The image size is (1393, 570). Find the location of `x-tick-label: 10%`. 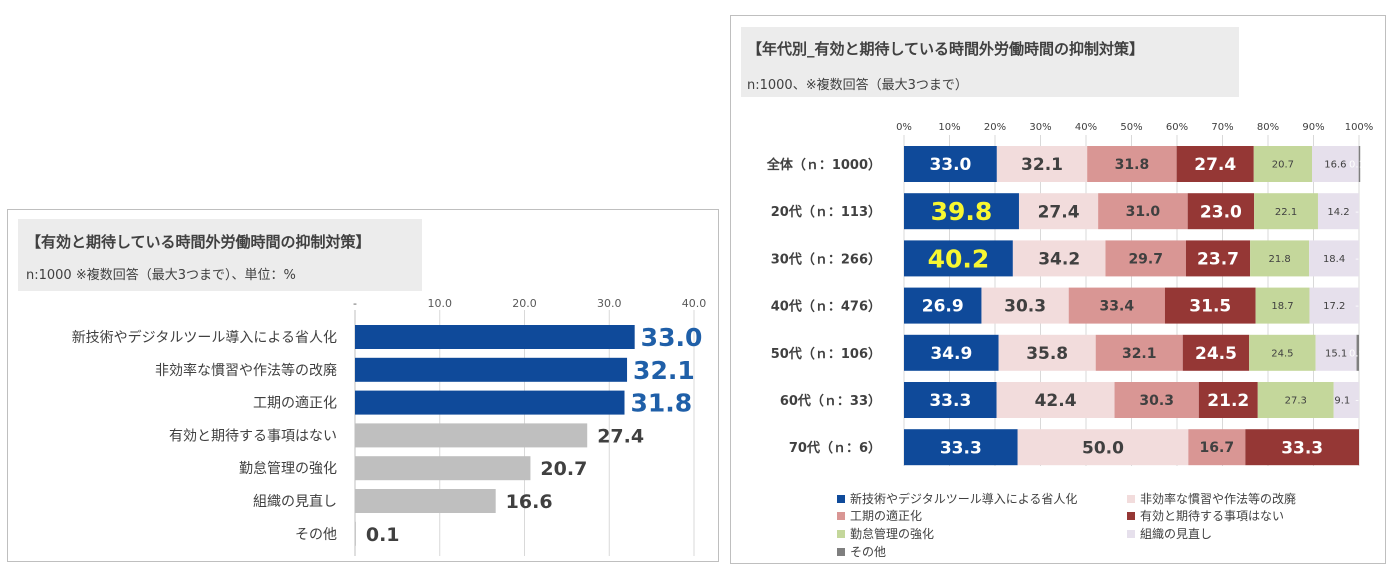

x-tick-label: 10% is located at coordinates (949, 127).